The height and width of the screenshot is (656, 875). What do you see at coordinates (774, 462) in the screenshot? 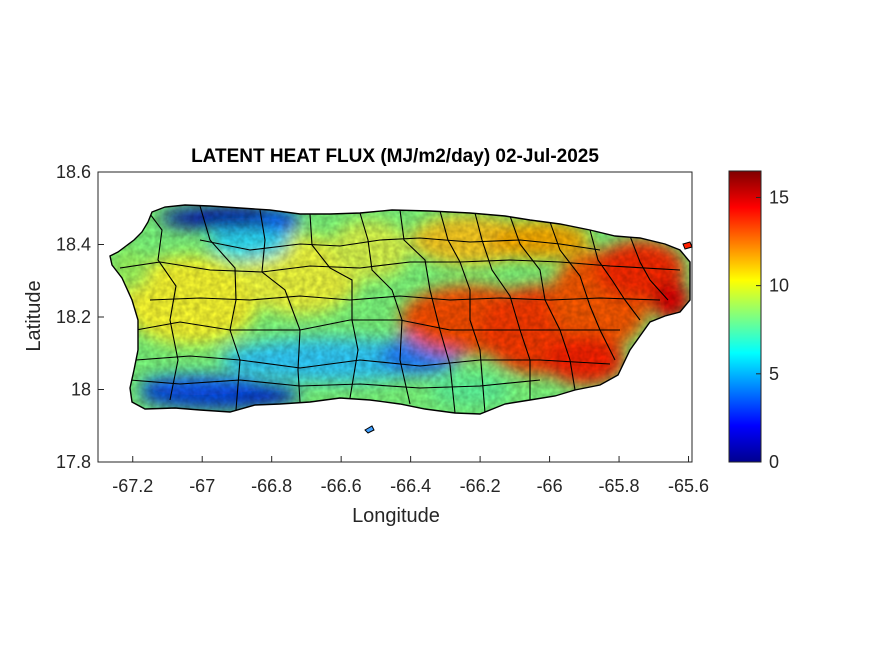
I see `colorbar-tick-label: 0` at bounding box center [774, 462].